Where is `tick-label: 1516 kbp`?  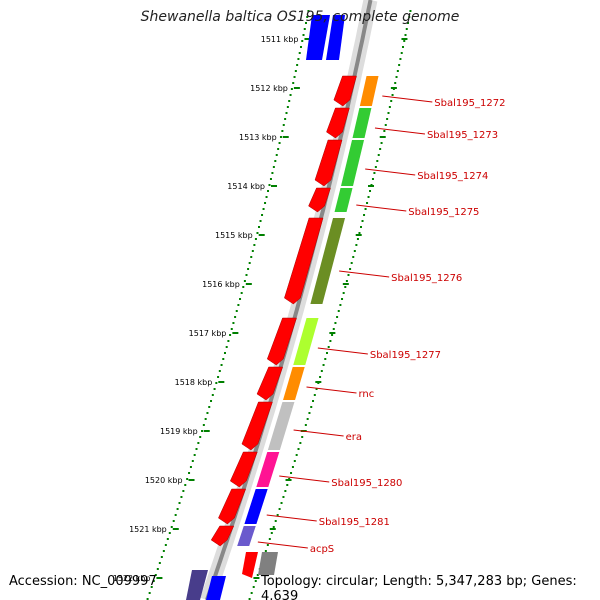 tick-label: 1516 kbp is located at coordinates (221, 284).